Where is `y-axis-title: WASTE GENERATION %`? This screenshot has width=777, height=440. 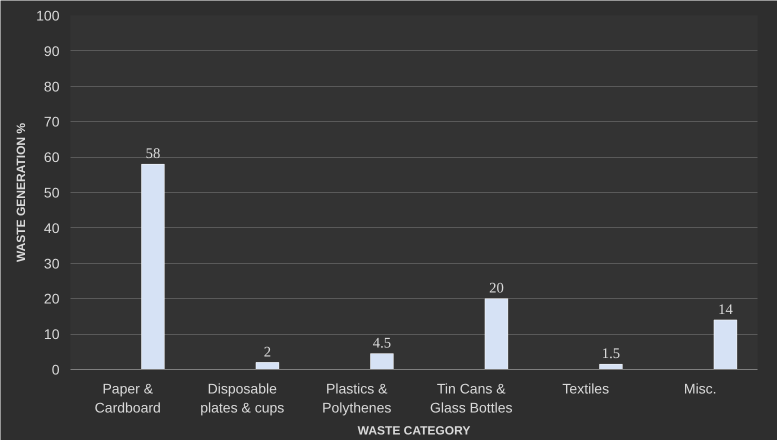 y-axis-title: WASTE GENERATION % is located at coordinates (21, 192).